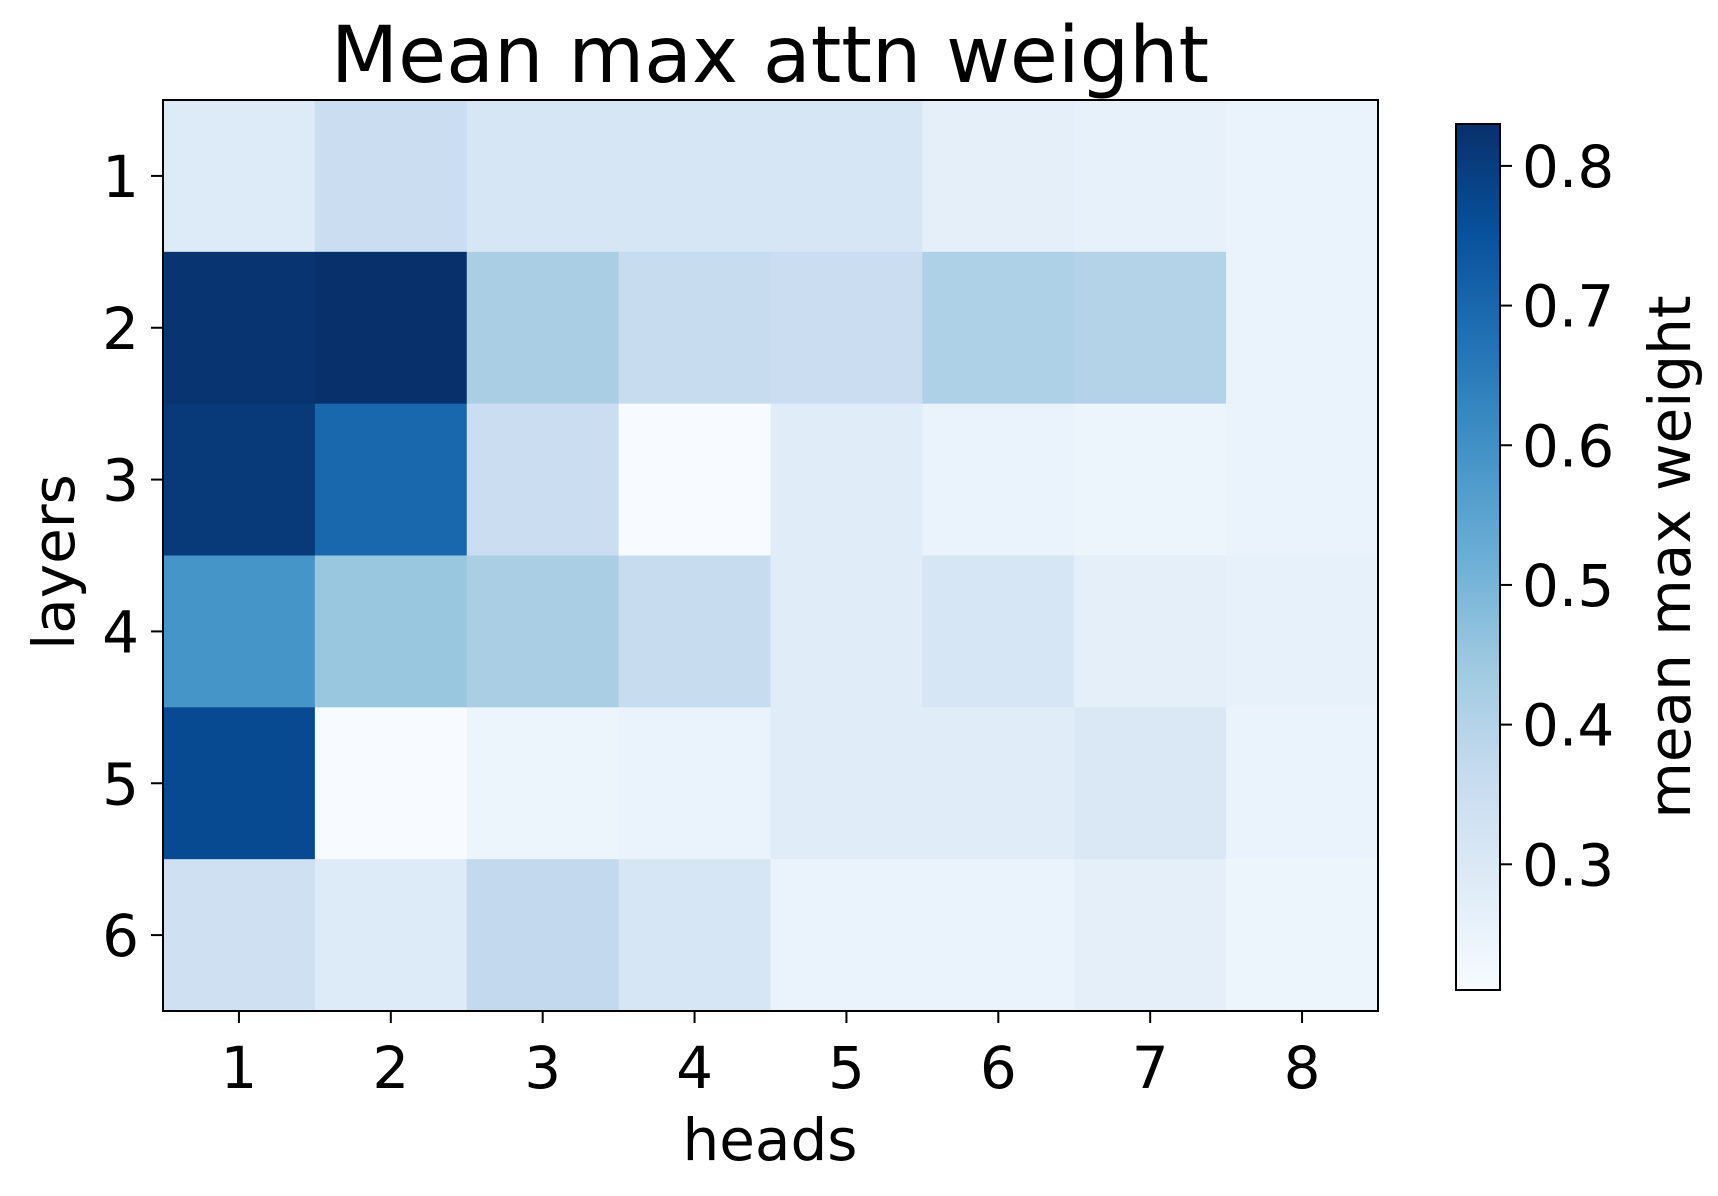  What do you see at coordinates (1568, 586) in the screenshot?
I see `colorbar-tick-label: 0.5` at bounding box center [1568, 586].